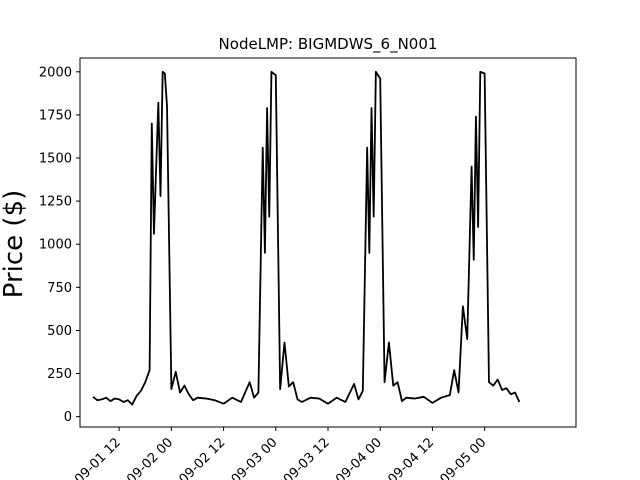 The image size is (640, 480). Describe the element at coordinates (328, 44) in the screenshot. I see `chart-title: NodeLMP: BIGMDWS_6_N001` at that location.